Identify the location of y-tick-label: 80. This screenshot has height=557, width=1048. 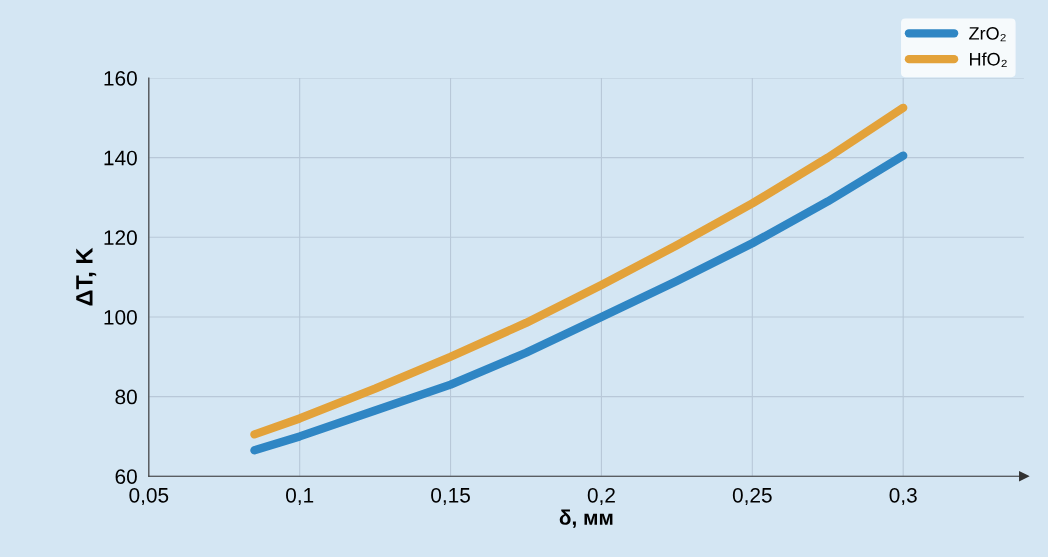
(126, 397).